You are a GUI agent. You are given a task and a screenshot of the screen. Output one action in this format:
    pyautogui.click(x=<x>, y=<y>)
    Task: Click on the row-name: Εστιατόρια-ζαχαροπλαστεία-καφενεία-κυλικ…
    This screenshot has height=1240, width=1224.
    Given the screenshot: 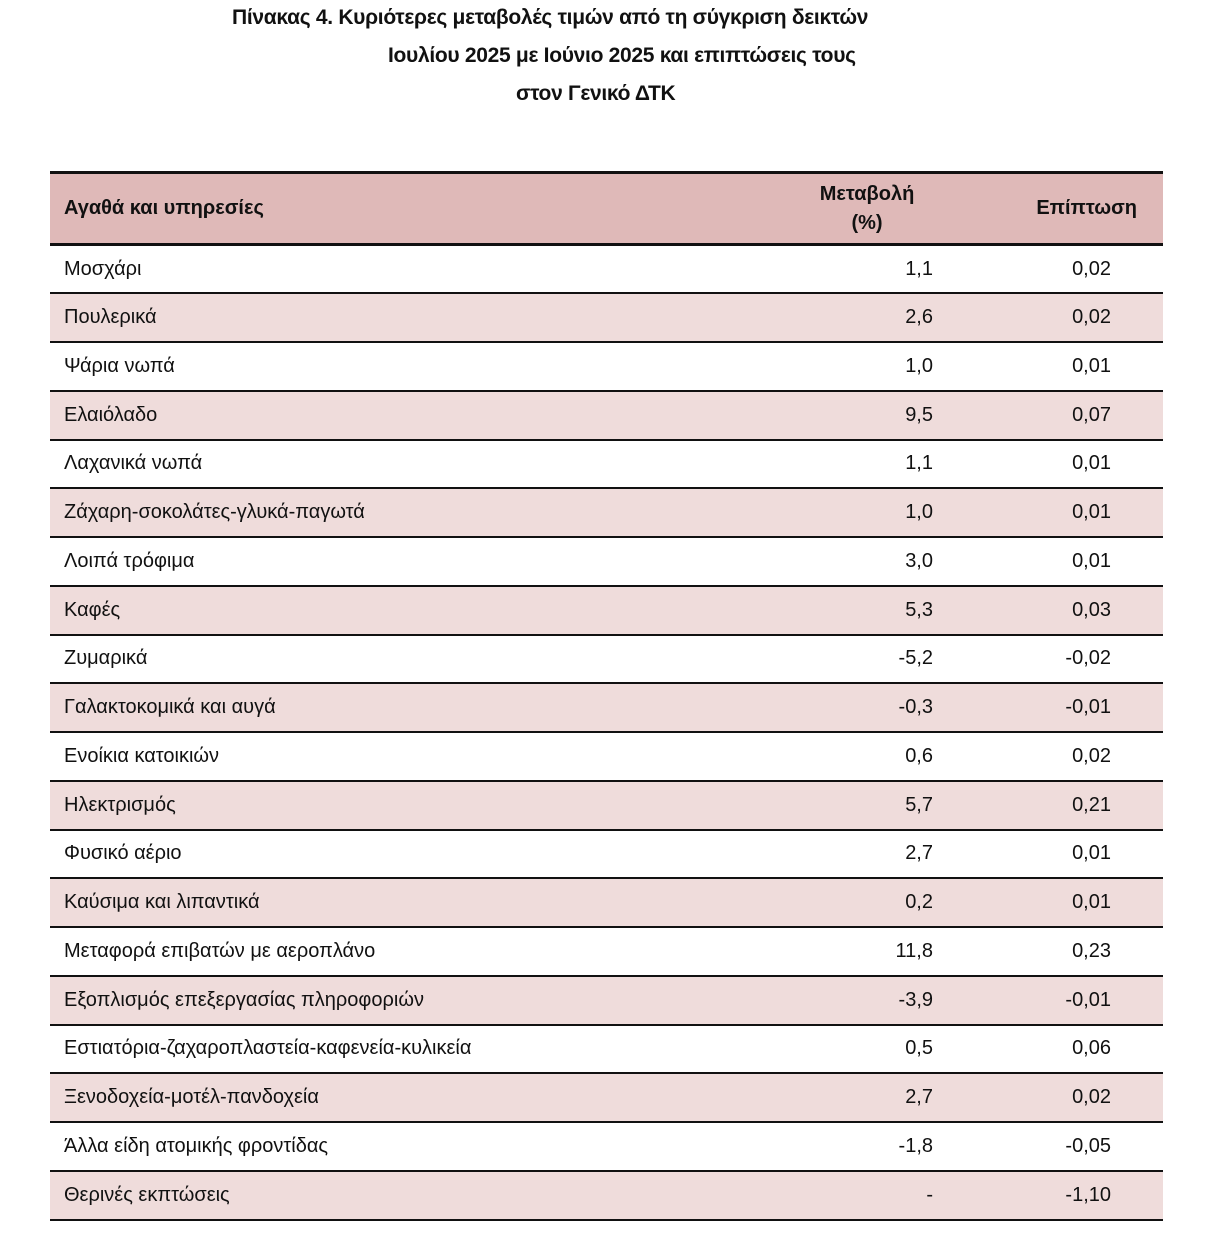 What is the action you would take?
    pyautogui.click(x=423, y=1049)
    